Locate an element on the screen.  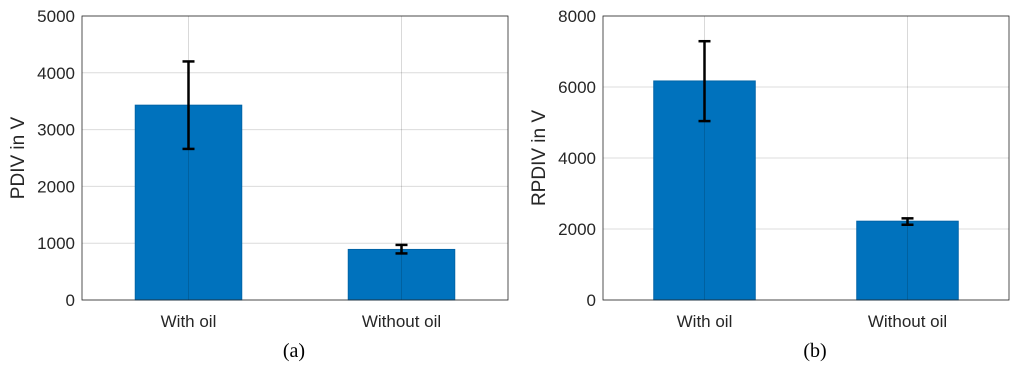
y-axis-label: RPDIV in V is located at coordinates (539, 158).